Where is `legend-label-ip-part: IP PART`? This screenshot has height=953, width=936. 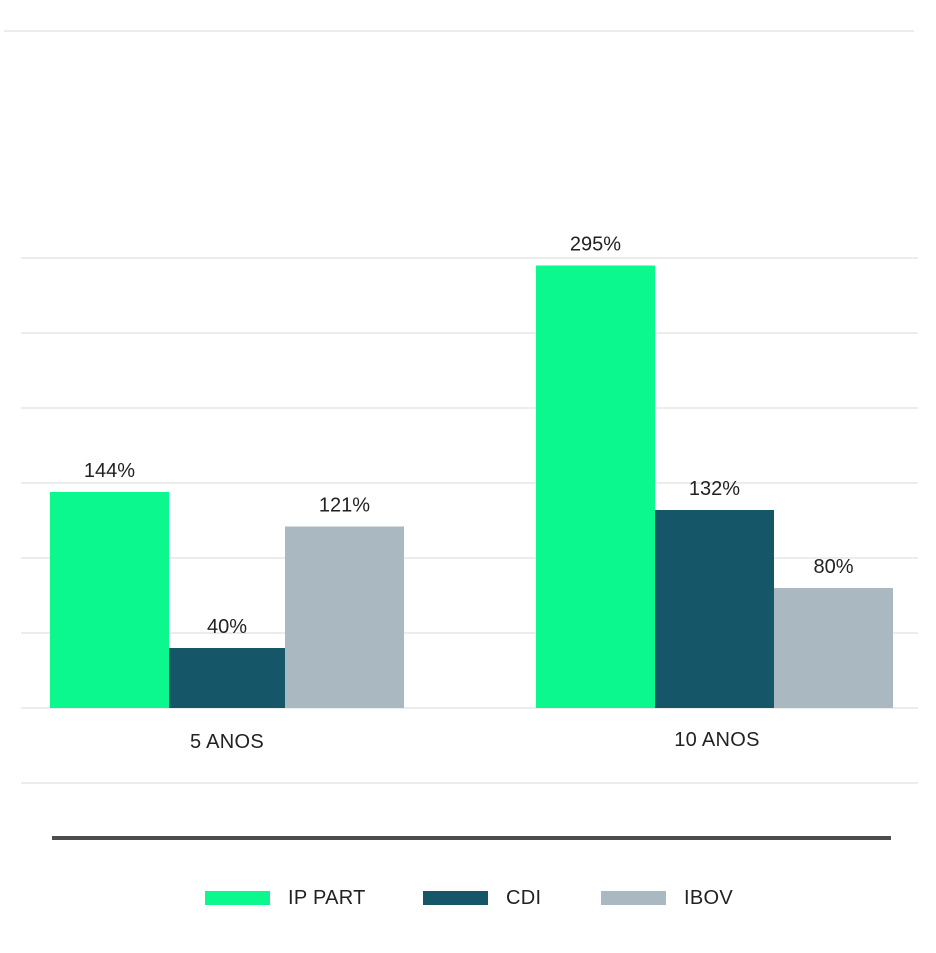 legend-label-ip-part: IP PART is located at coordinates (327, 897).